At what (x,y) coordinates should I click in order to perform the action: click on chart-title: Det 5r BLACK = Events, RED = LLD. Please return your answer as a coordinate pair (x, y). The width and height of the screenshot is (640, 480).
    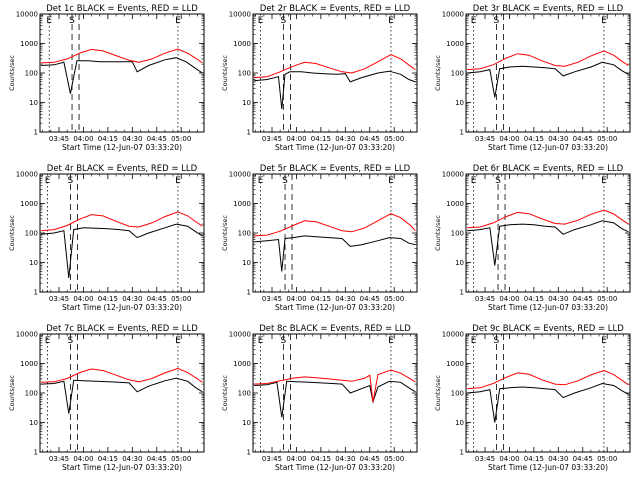
    Looking at the image, I should click on (335, 169).